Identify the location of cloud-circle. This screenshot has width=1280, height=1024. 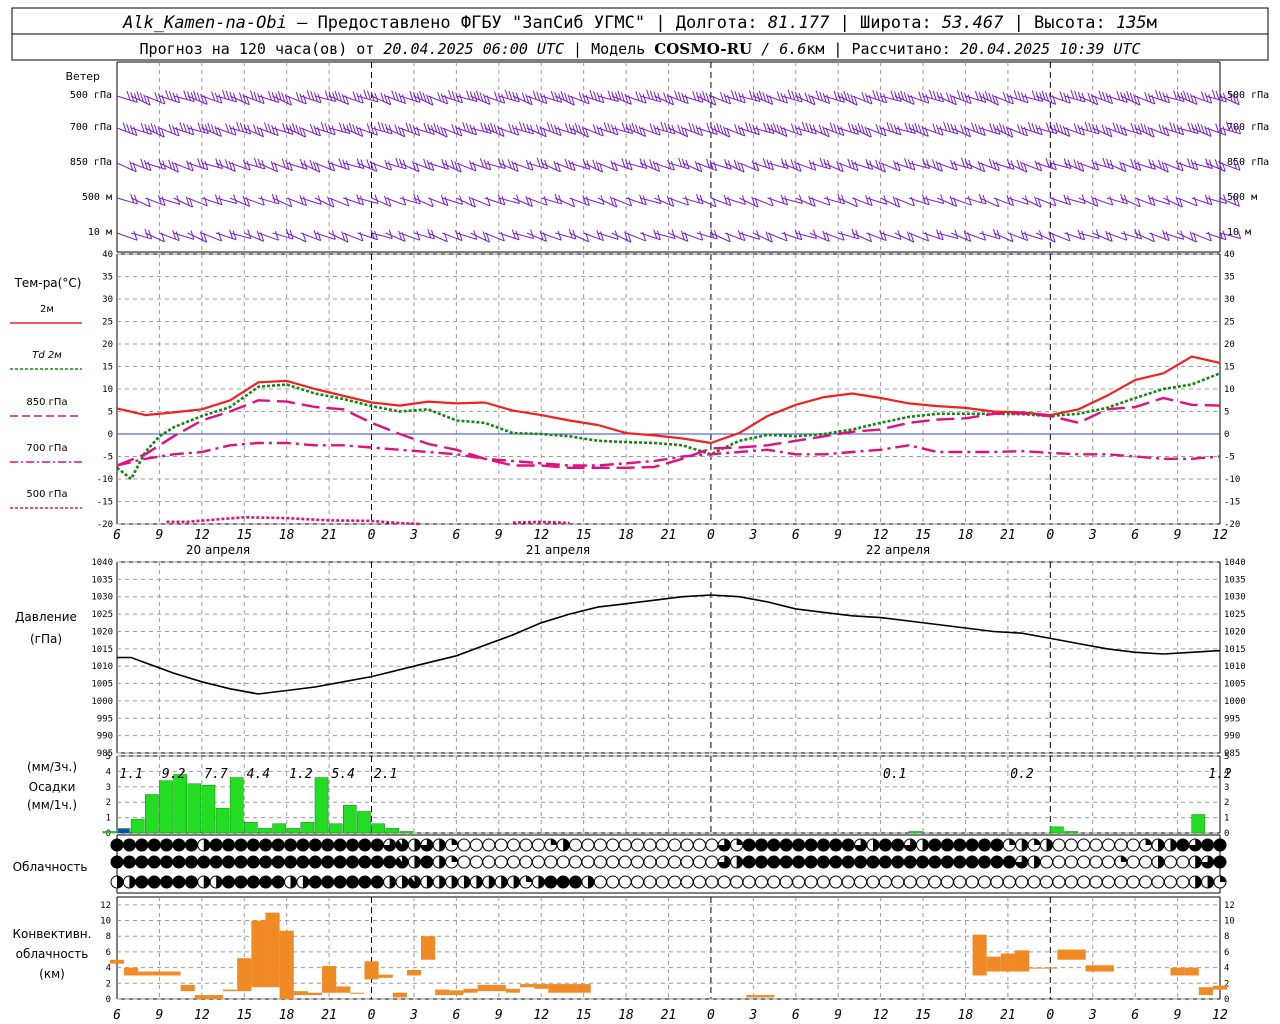
(836, 882).